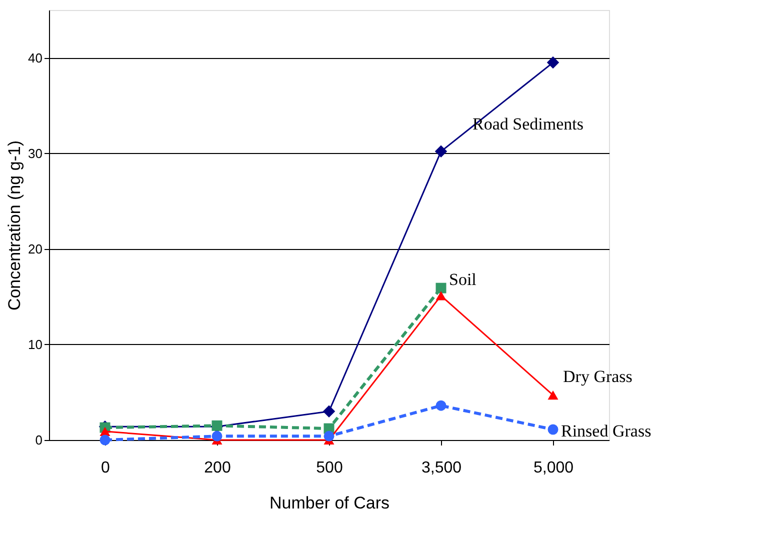 This screenshot has height=535, width=759. What do you see at coordinates (463, 280) in the screenshot?
I see `series-label: Soil` at bounding box center [463, 280].